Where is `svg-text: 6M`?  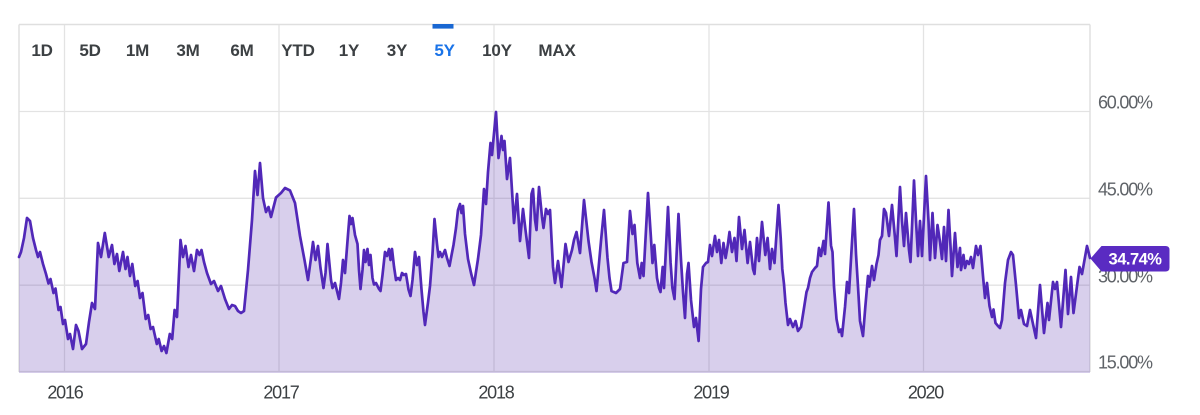 svg-text: 6M is located at coordinates (241, 50).